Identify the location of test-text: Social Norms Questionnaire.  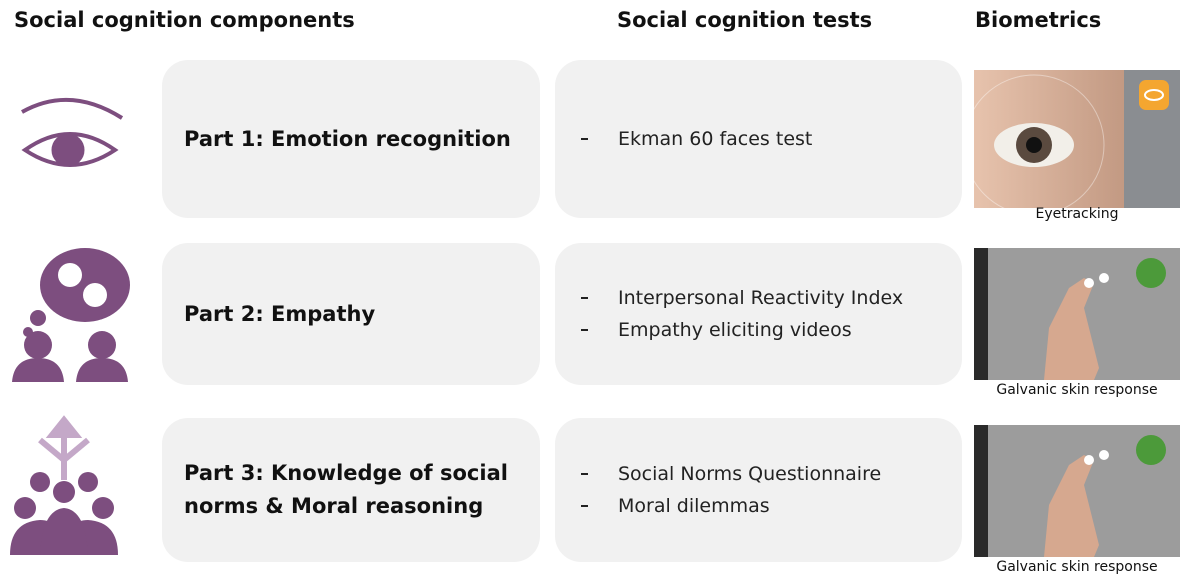
(750, 474).